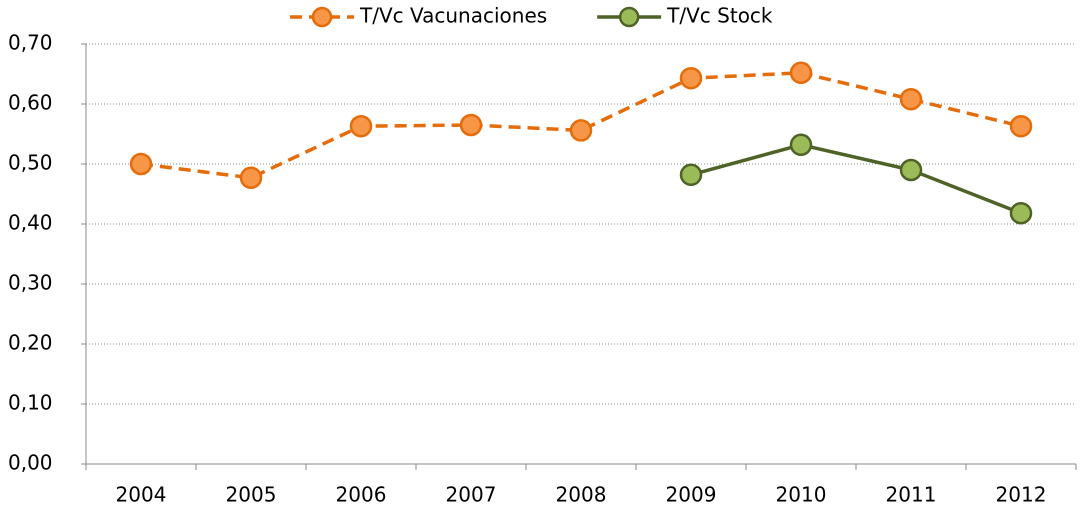  I want to click on x-tick-label: 2008, so click(581, 495).